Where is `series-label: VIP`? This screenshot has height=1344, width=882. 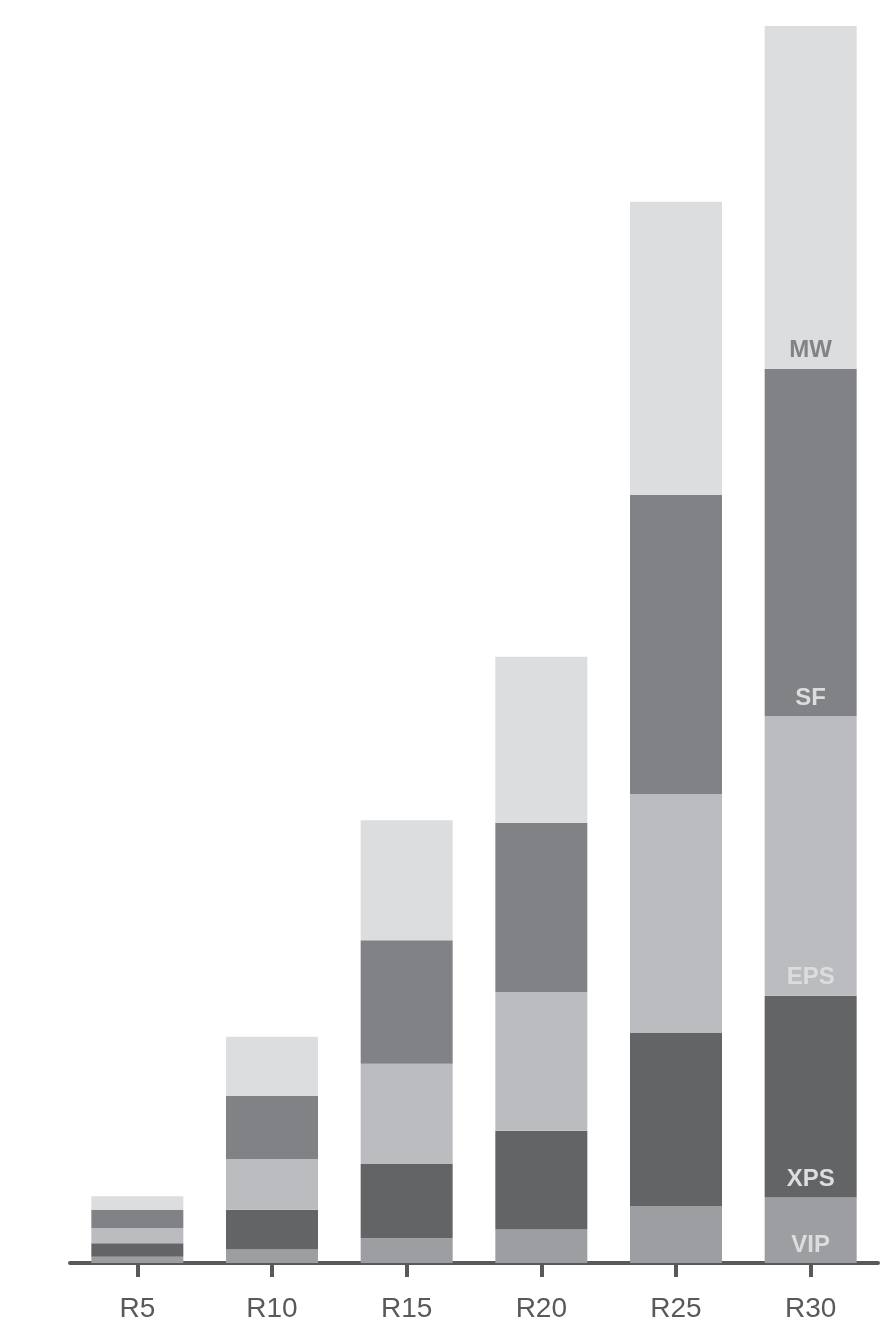
series-label: VIP is located at coordinates (811, 1243).